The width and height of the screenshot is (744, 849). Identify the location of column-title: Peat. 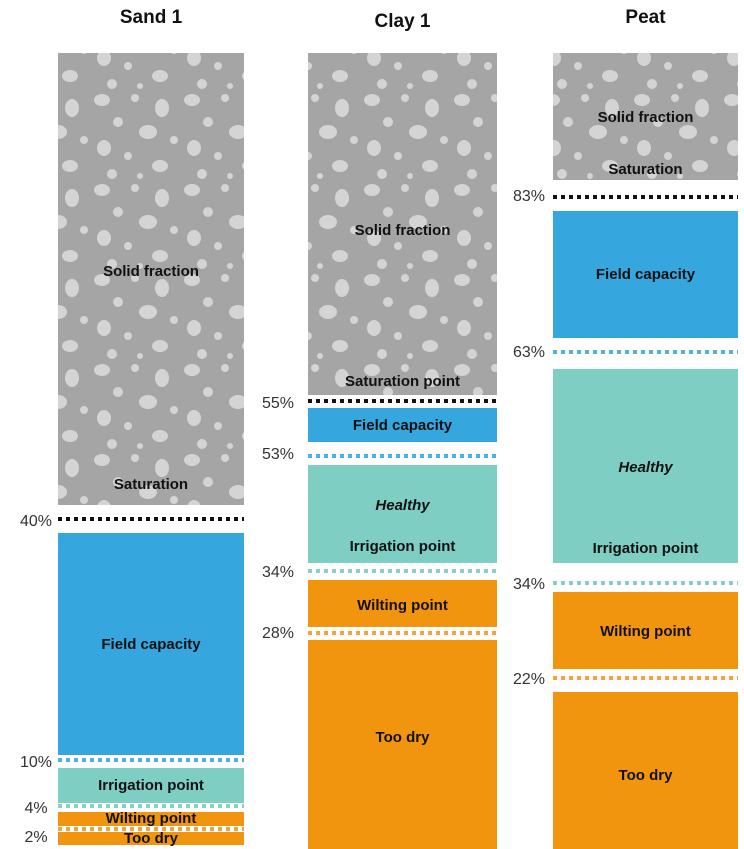
(645, 17).